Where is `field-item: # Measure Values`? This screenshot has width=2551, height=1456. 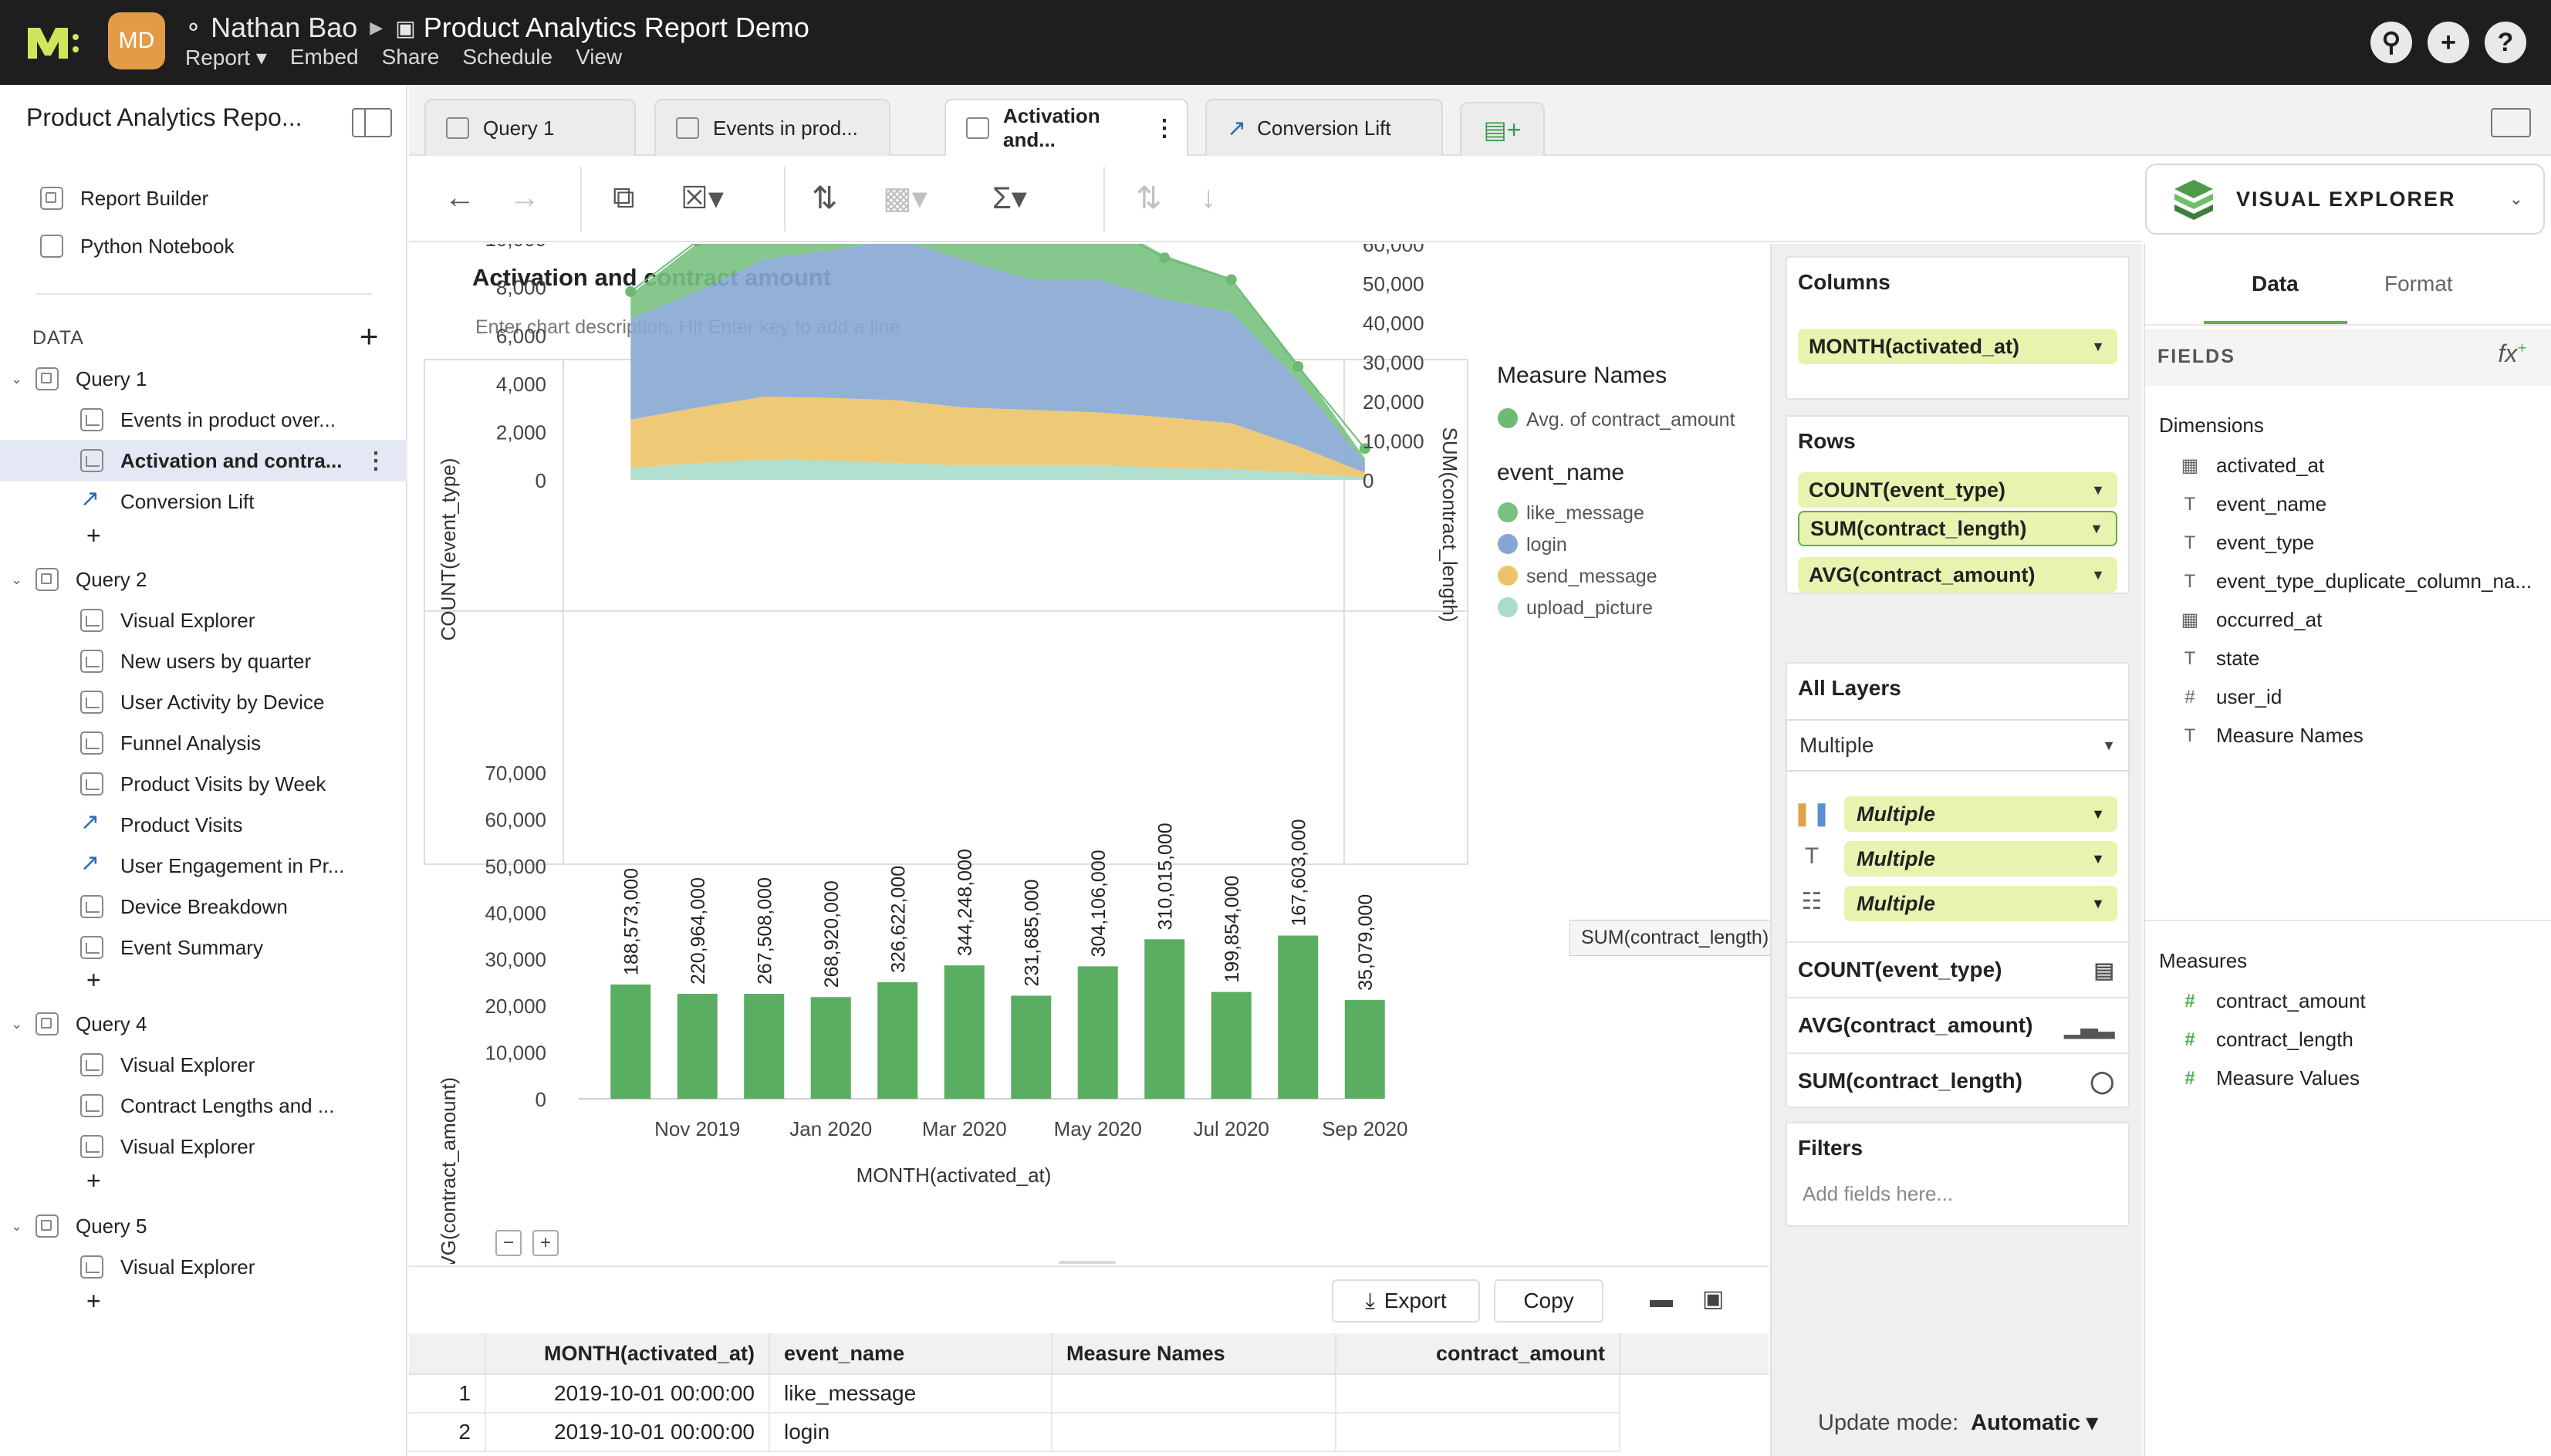 field-item: # Measure Values is located at coordinates (2269, 1078).